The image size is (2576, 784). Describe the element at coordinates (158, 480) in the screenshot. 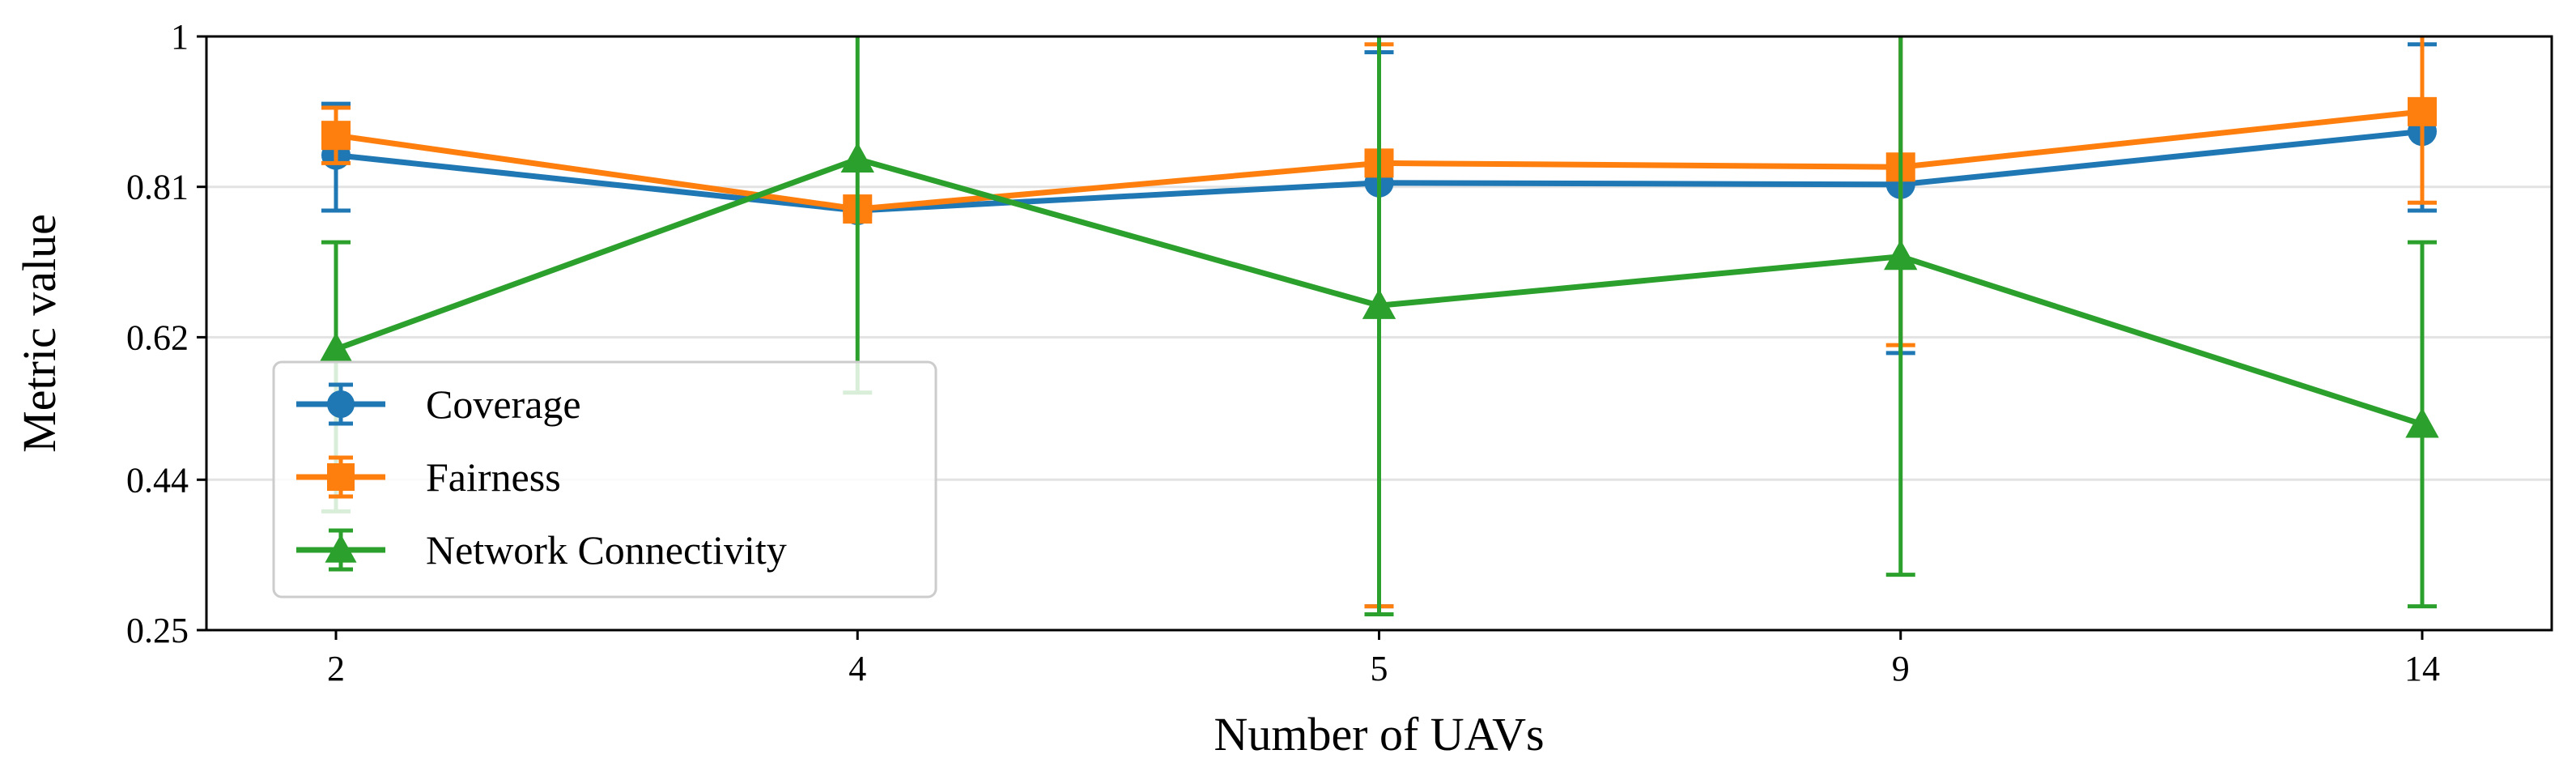

I see `y-tick-label: 0.44` at that location.